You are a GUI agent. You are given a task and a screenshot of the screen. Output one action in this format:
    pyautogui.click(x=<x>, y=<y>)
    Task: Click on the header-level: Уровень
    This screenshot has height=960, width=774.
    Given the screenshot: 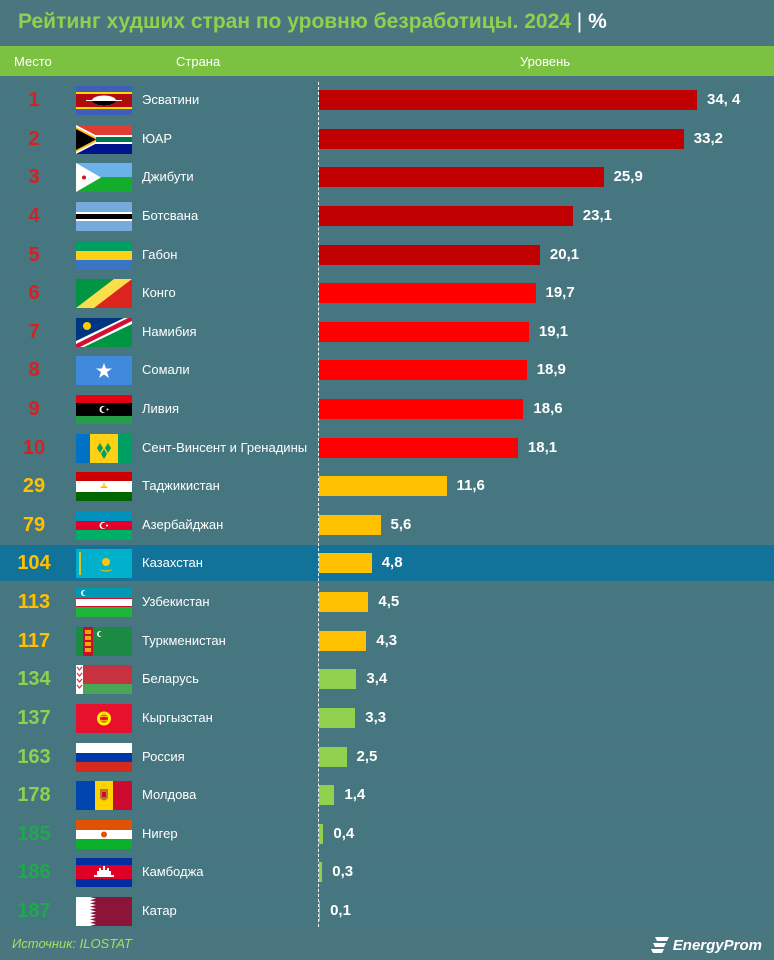 What is the action you would take?
    pyautogui.click(x=545, y=61)
    